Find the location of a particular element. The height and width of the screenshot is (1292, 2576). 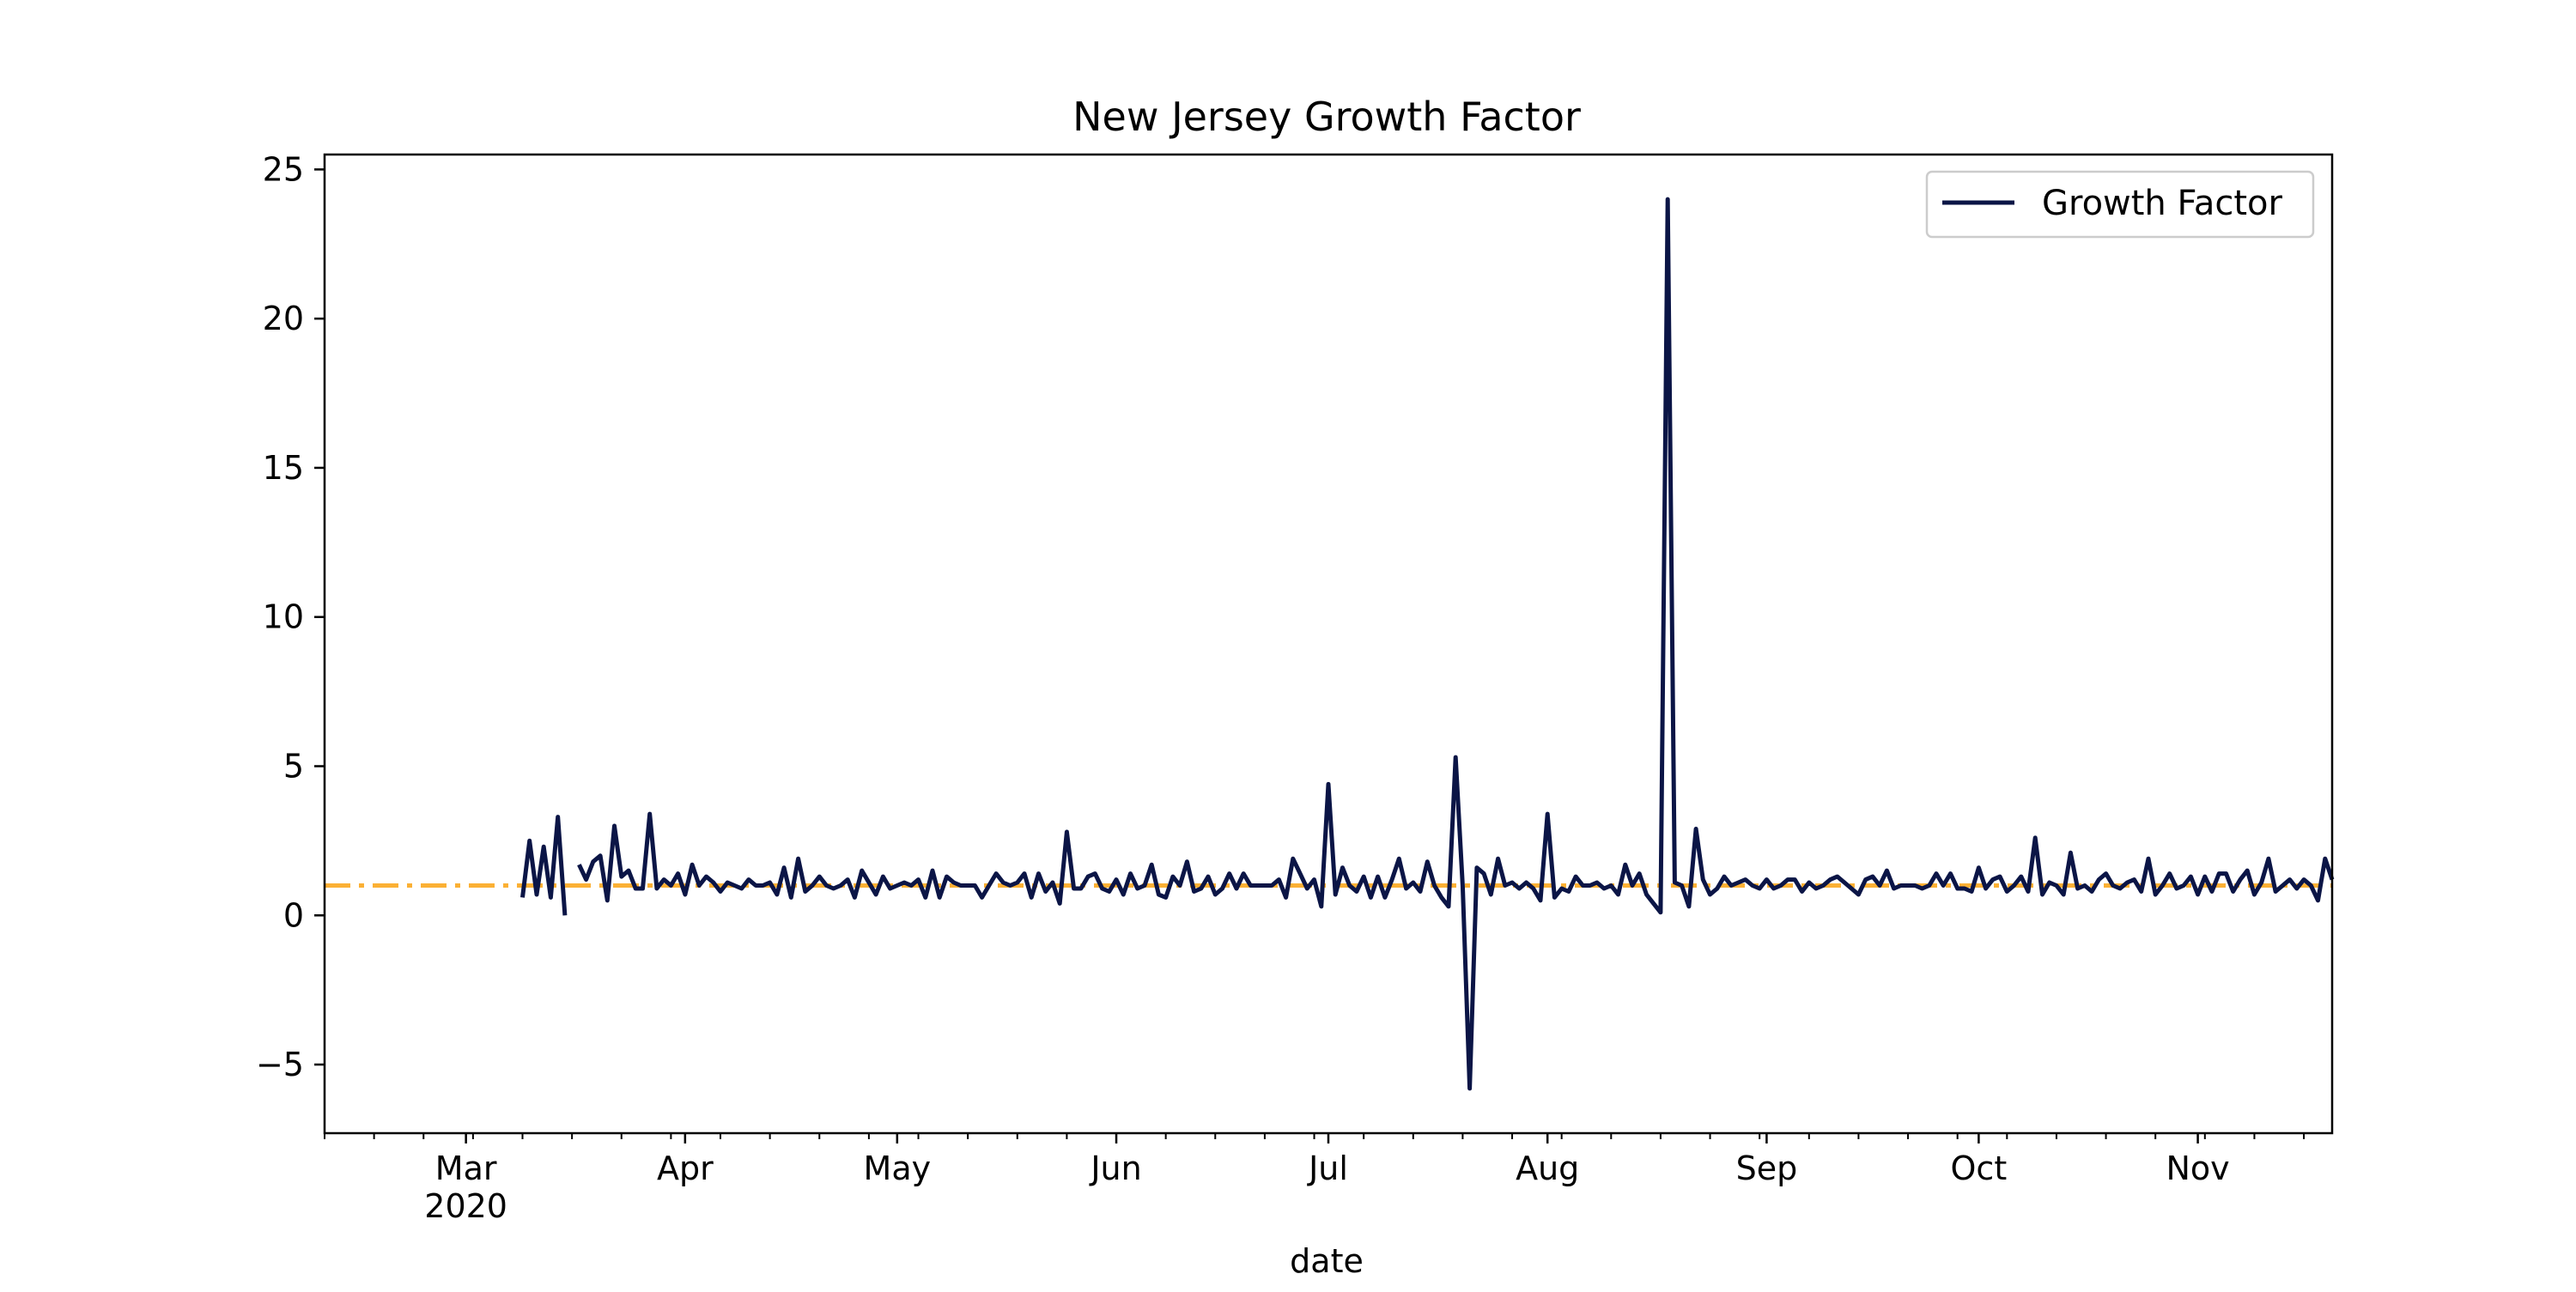

chart-title: New Jersey Growth Factor is located at coordinates (1327, 117).